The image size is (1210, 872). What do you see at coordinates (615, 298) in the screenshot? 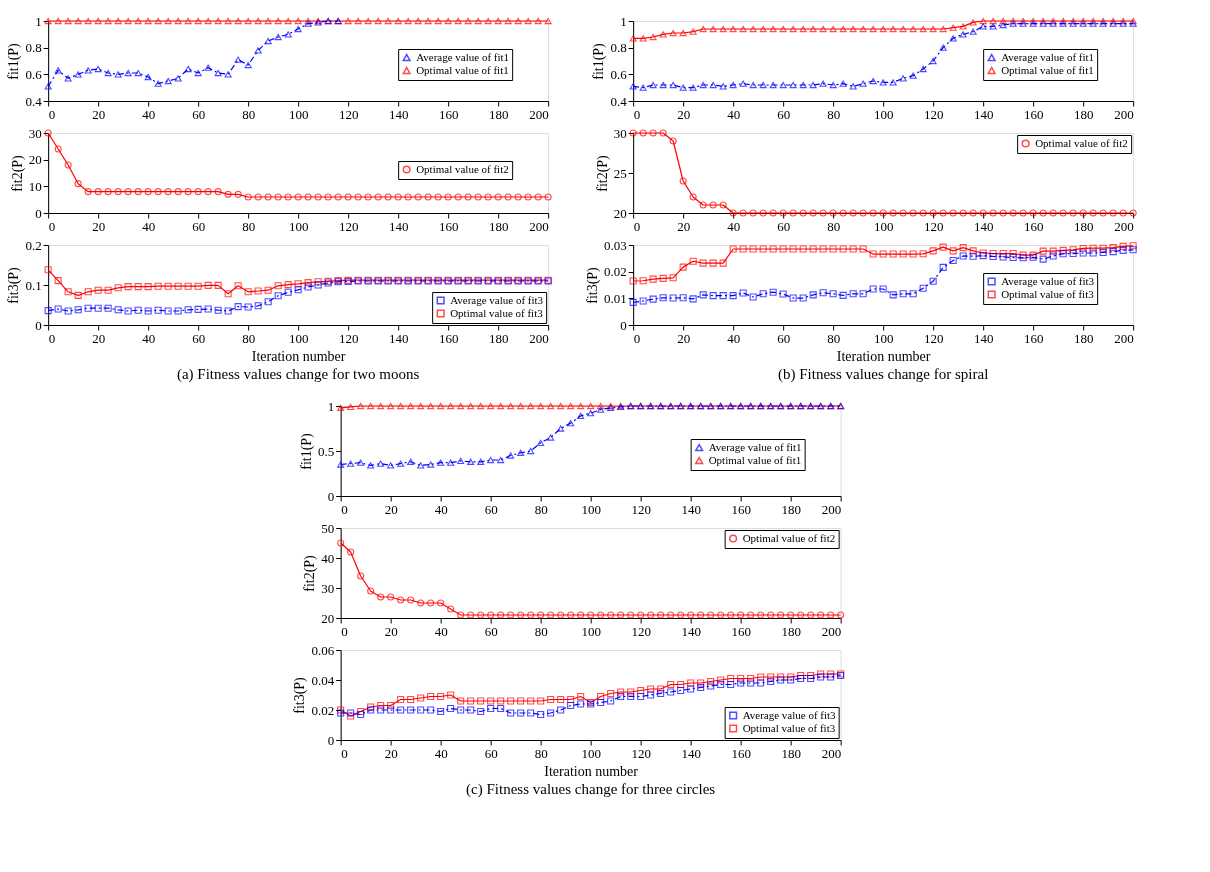
I see `y-tick-label: 0.01` at bounding box center [615, 298].